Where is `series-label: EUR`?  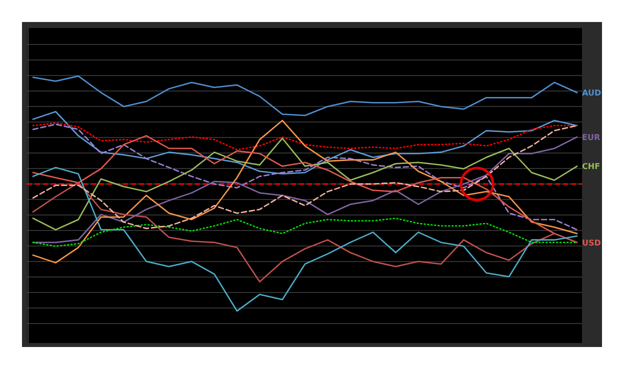 series-label: EUR is located at coordinates (591, 137).